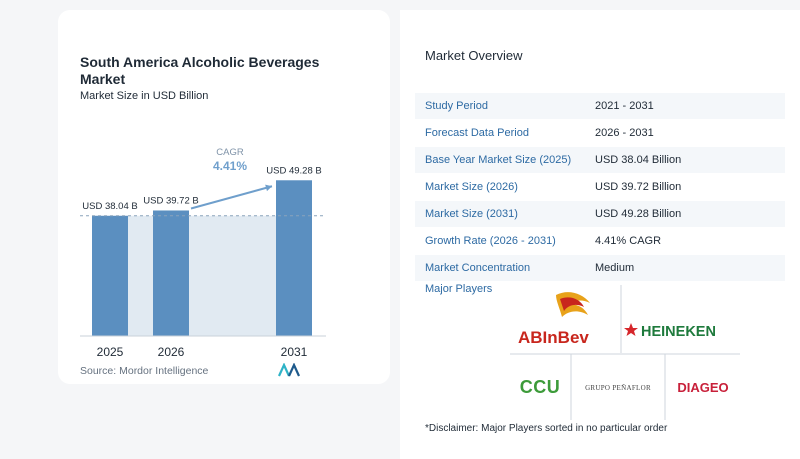  Describe the element at coordinates (498, 160) in the screenshot. I see `row-label: Base Year Market Size (2025)` at that location.